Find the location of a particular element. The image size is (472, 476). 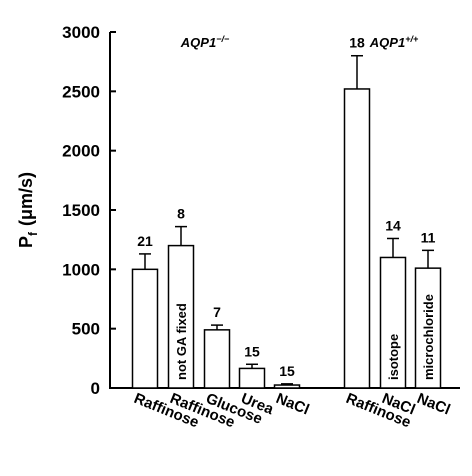

y-axis-label: Pf (μm/s) is located at coordinates (28, 210).